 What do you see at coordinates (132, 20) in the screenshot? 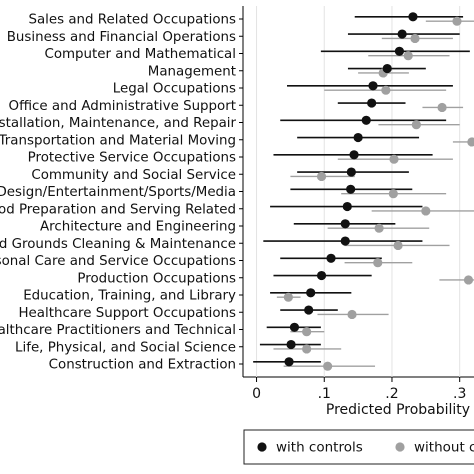
I see `category-label: Sales and Related Occupations` at bounding box center [132, 20].